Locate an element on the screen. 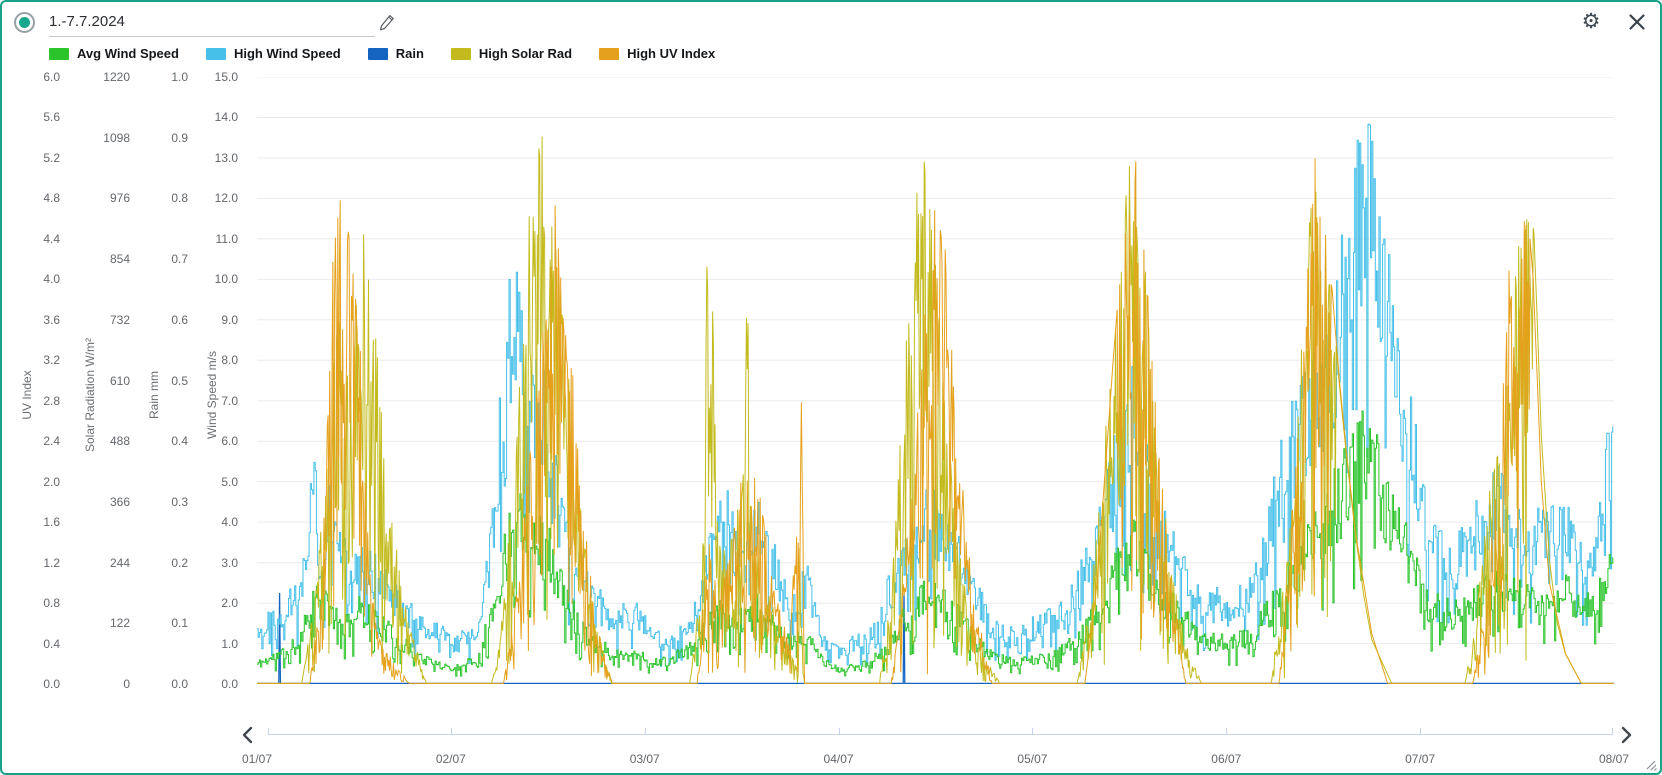  y-tick-wind: 0.0 is located at coordinates (229, 684).